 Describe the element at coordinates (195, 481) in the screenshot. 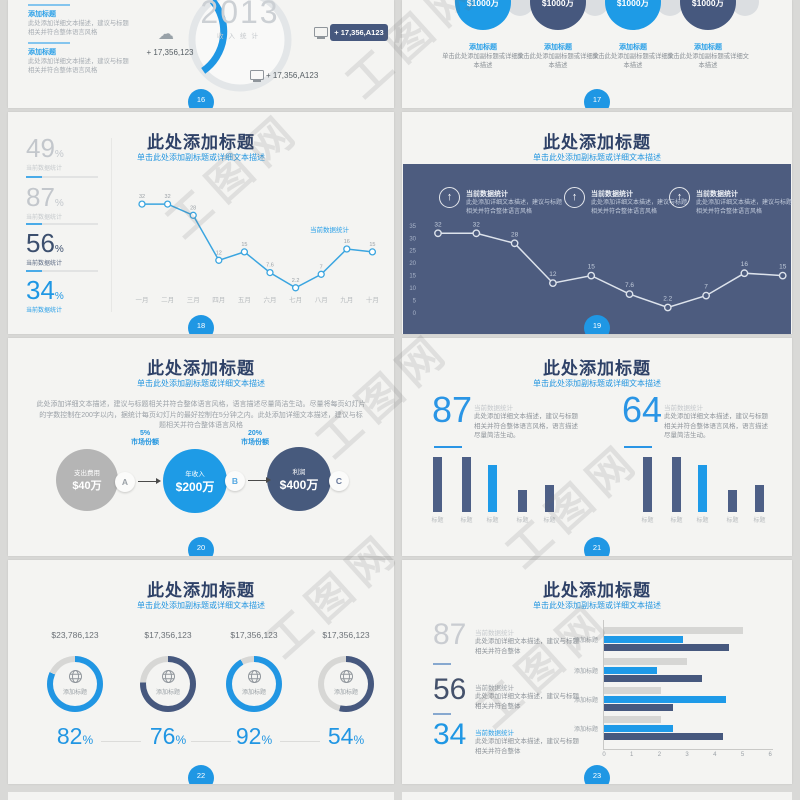

I see `flow-circle: 年收入 $200万` at that location.